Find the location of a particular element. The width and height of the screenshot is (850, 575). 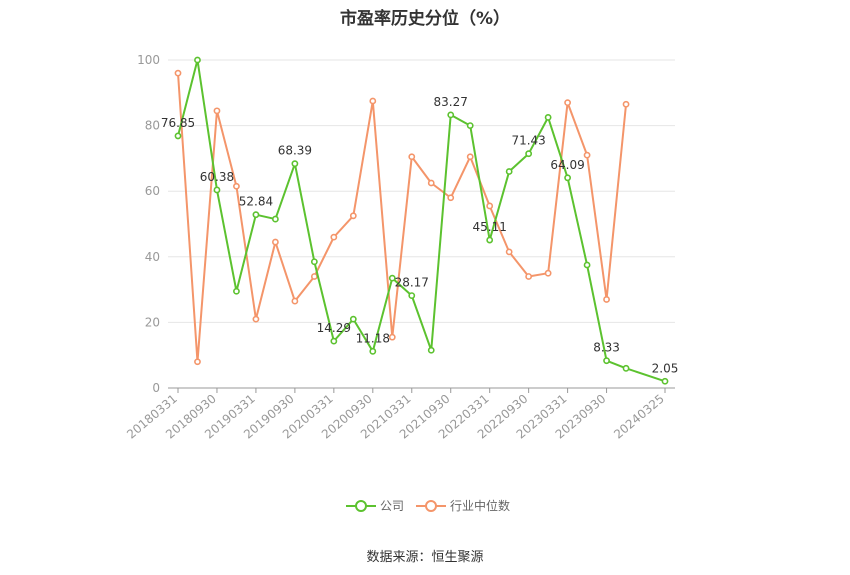

data-label: 52.84 is located at coordinates (256, 202).